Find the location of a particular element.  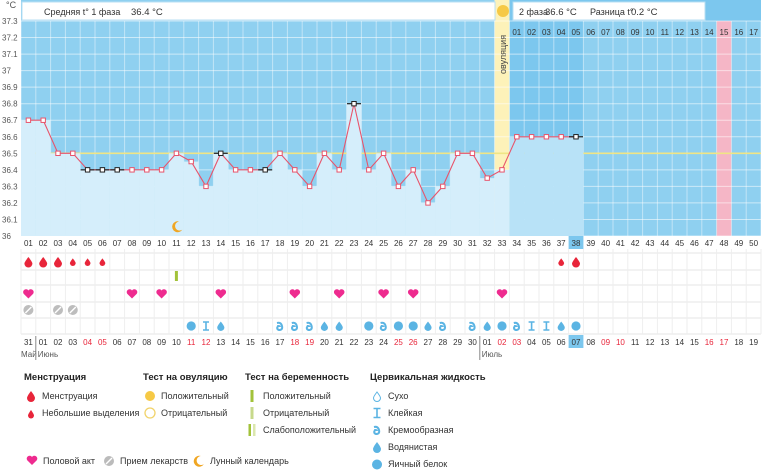

cycle-day-label: 48 is located at coordinates (724, 243).